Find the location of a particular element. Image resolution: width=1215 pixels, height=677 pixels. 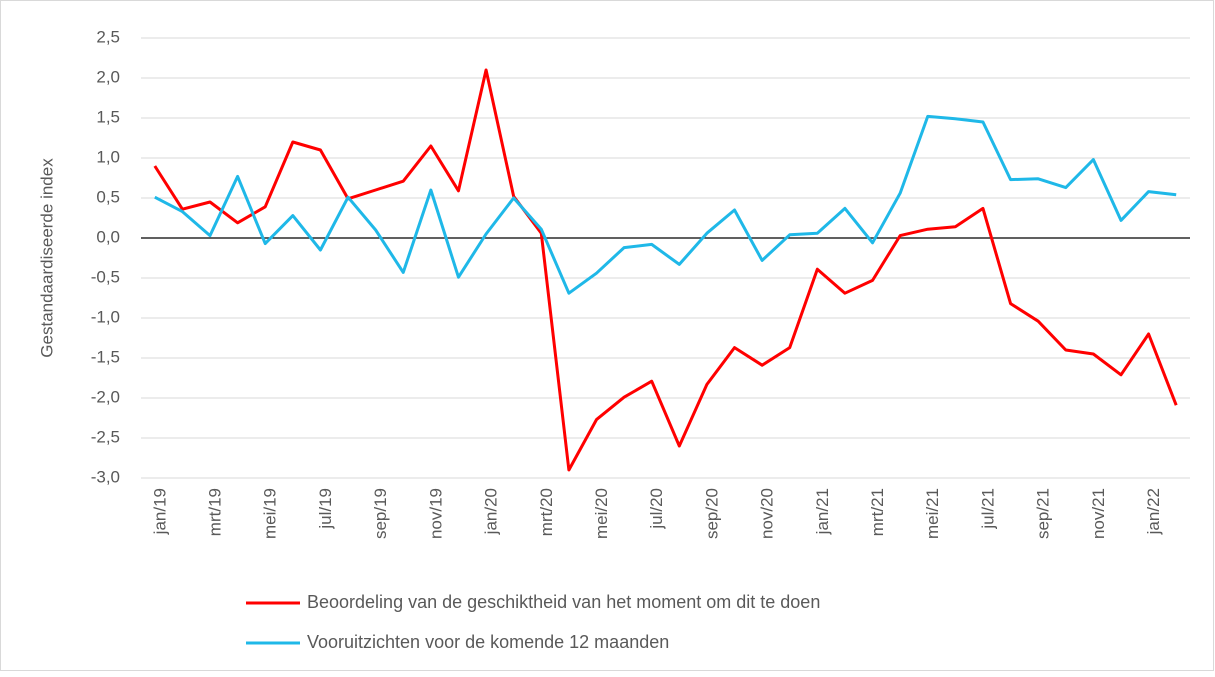

y-axis-label: Gestandaardiseerde index is located at coordinates (46, 258).